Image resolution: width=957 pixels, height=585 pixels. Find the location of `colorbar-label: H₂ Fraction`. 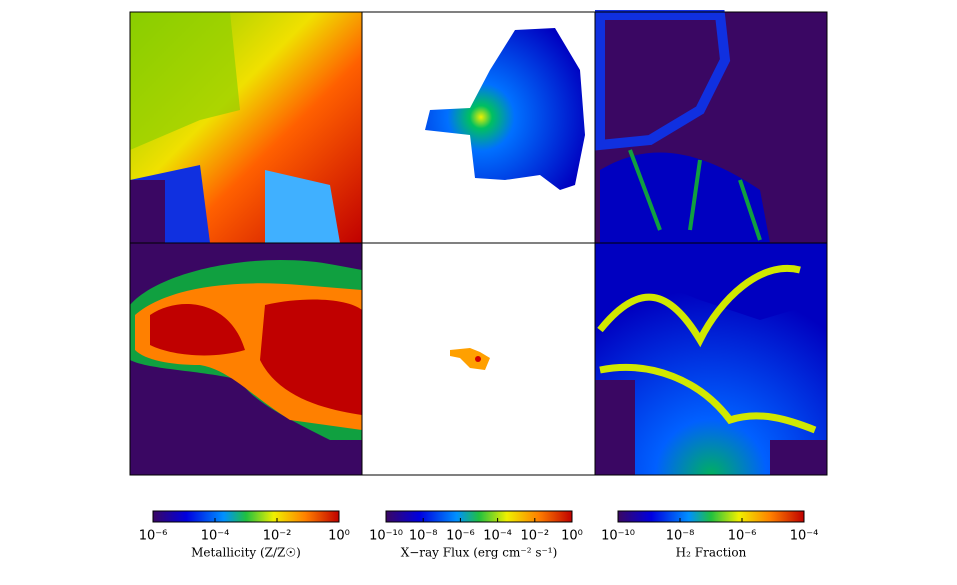

colorbar-label: H₂ Fraction is located at coordinates (711, 553).